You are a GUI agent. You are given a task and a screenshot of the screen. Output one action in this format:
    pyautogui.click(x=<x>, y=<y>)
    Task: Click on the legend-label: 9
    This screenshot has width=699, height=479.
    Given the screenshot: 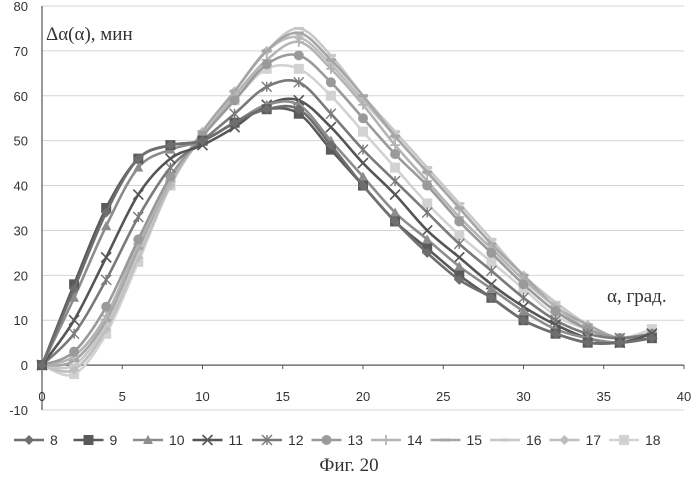 What is the action you would take?
    pyautogui.click(x=114, y=440)
    